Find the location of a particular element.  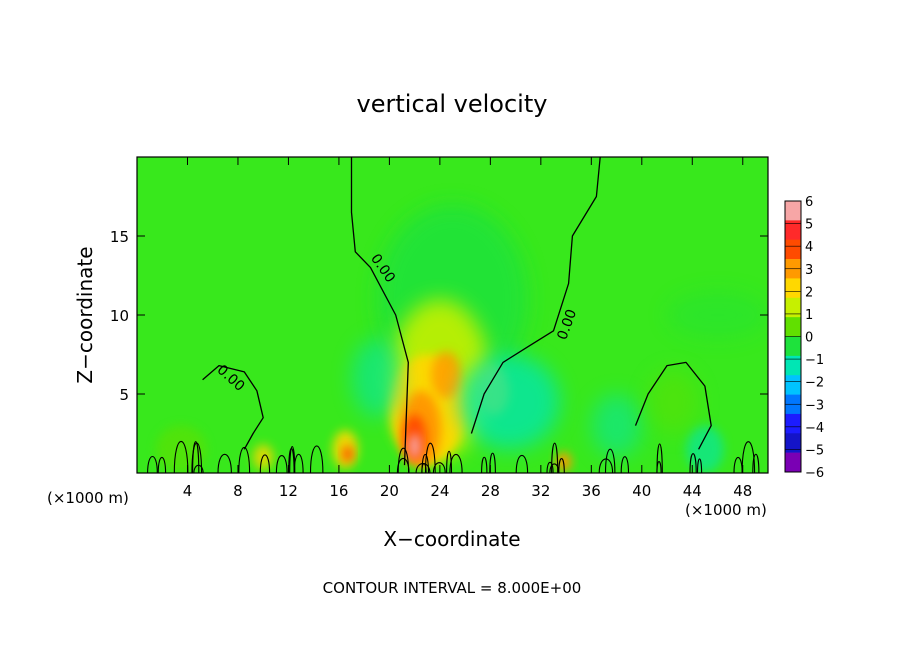

chart-title: vertical velocity is located at coordinates (452, 104).